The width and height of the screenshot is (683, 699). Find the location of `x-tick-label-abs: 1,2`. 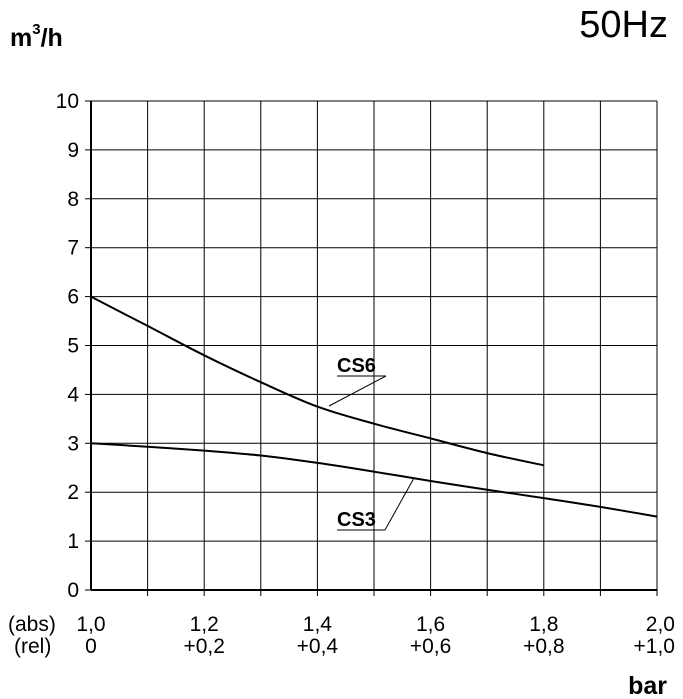

x-tick-label-abs: 1,2 is located at coordinates (204, 624).